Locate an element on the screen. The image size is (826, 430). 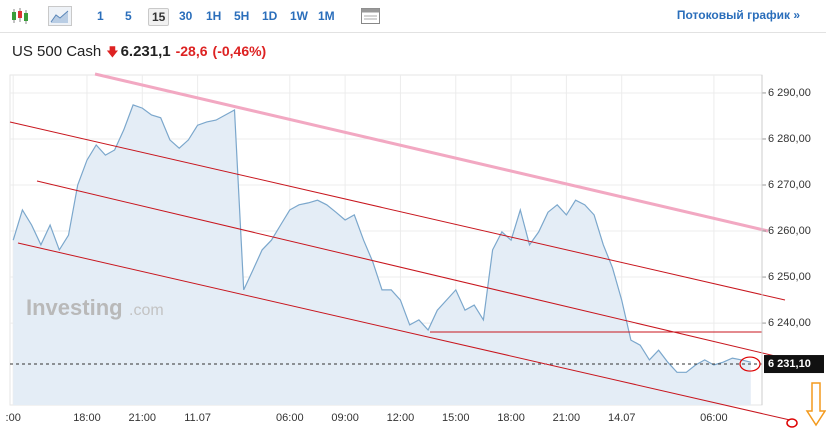
timeframe-button: 30 is located at coordinates (186, 16).